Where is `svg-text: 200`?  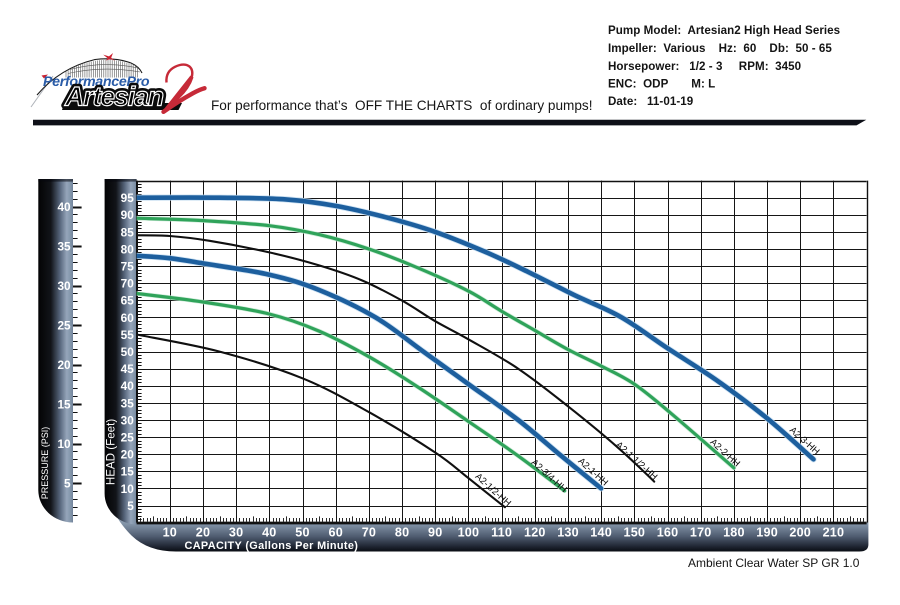
svg-text: 200 is located at coordinates (800, 533).